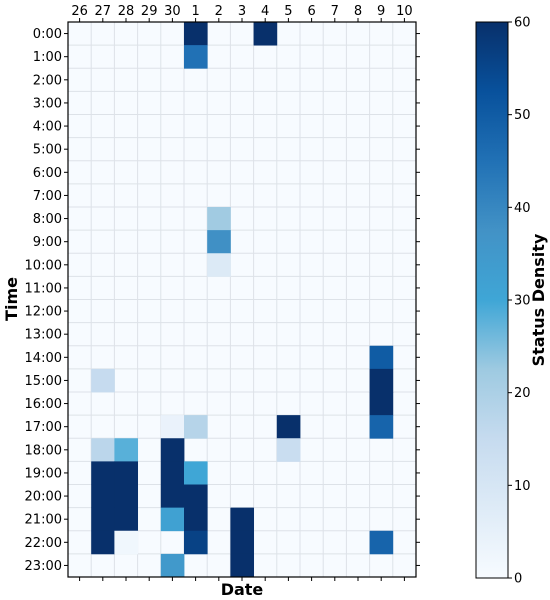 This screenshot has width=550, height=600. Describe the element at coordinates (126, 11) in the screenshot. I see `x-tick-label: 28` at that location.